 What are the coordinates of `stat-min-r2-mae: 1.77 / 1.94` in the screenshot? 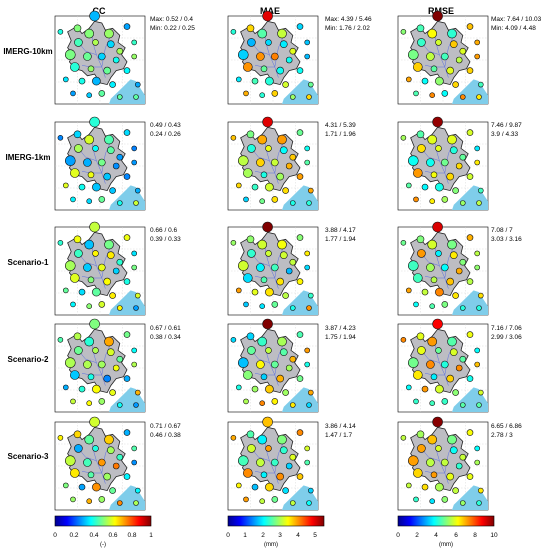 It's located at (340, 239).